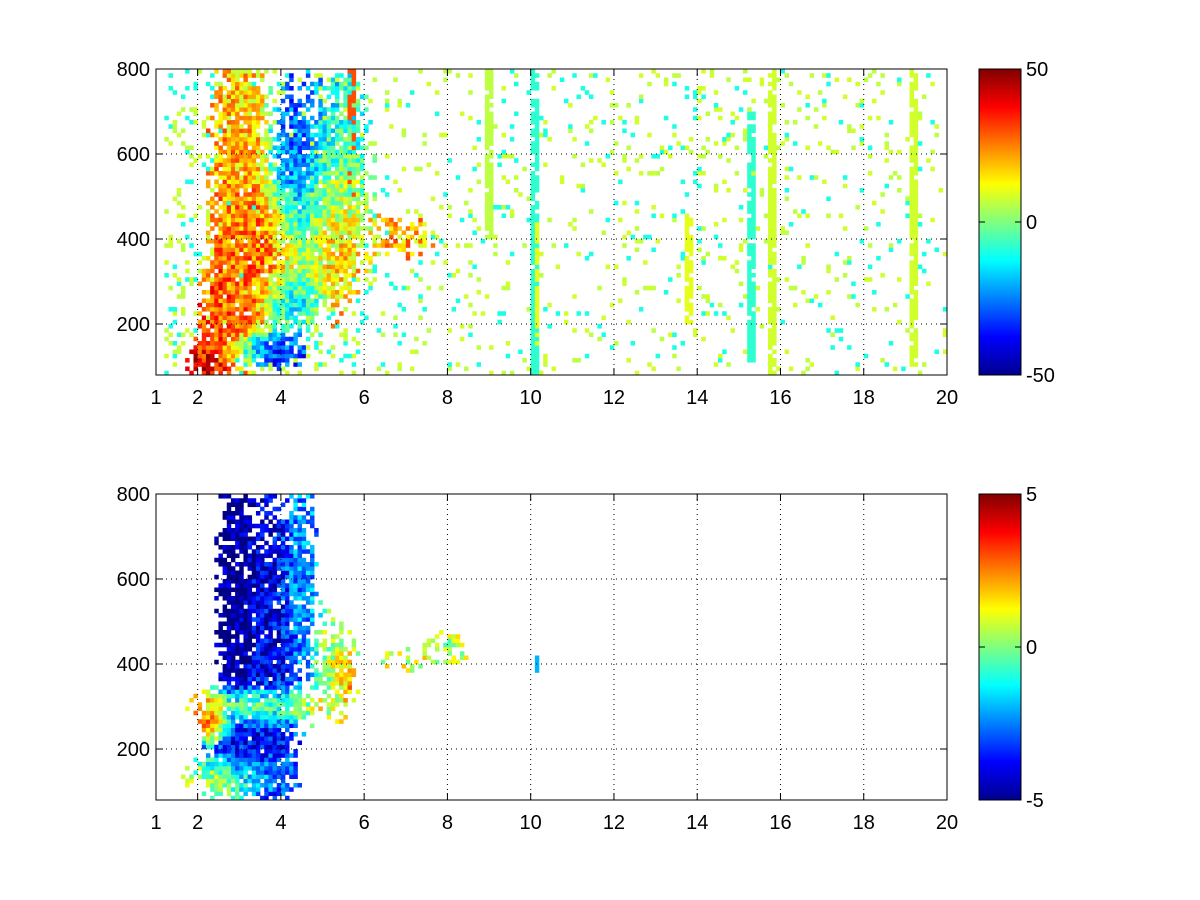 The height and width of the screenshot is (900, 1200). Describe the element at coordinates (531, 398) in the screenshot. I see `x-tick-label: 10` at that location.